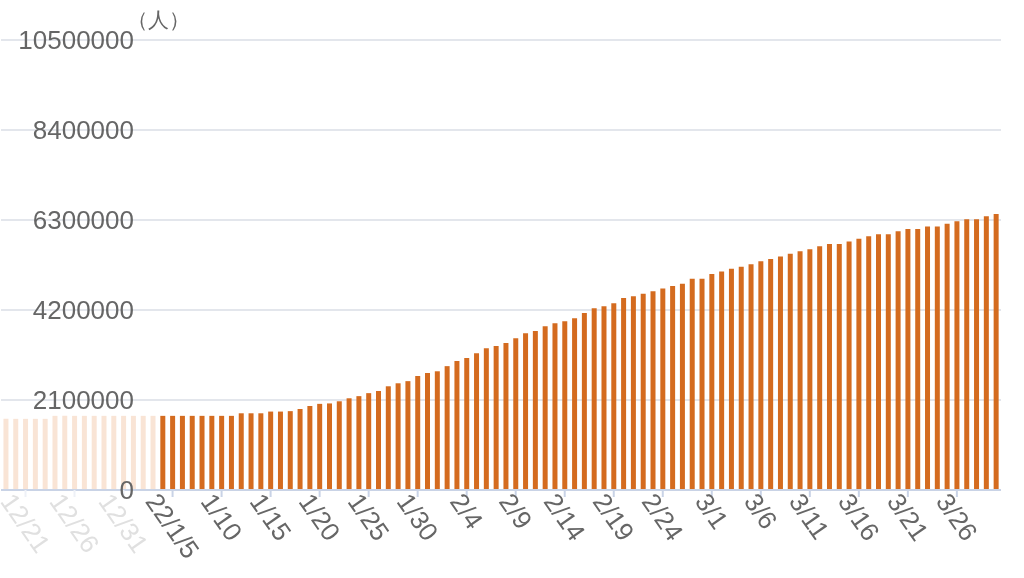  Describe the element at coordinates (83, 220) in the screenshot. I see `y-tick-label: 6300000` at that location.